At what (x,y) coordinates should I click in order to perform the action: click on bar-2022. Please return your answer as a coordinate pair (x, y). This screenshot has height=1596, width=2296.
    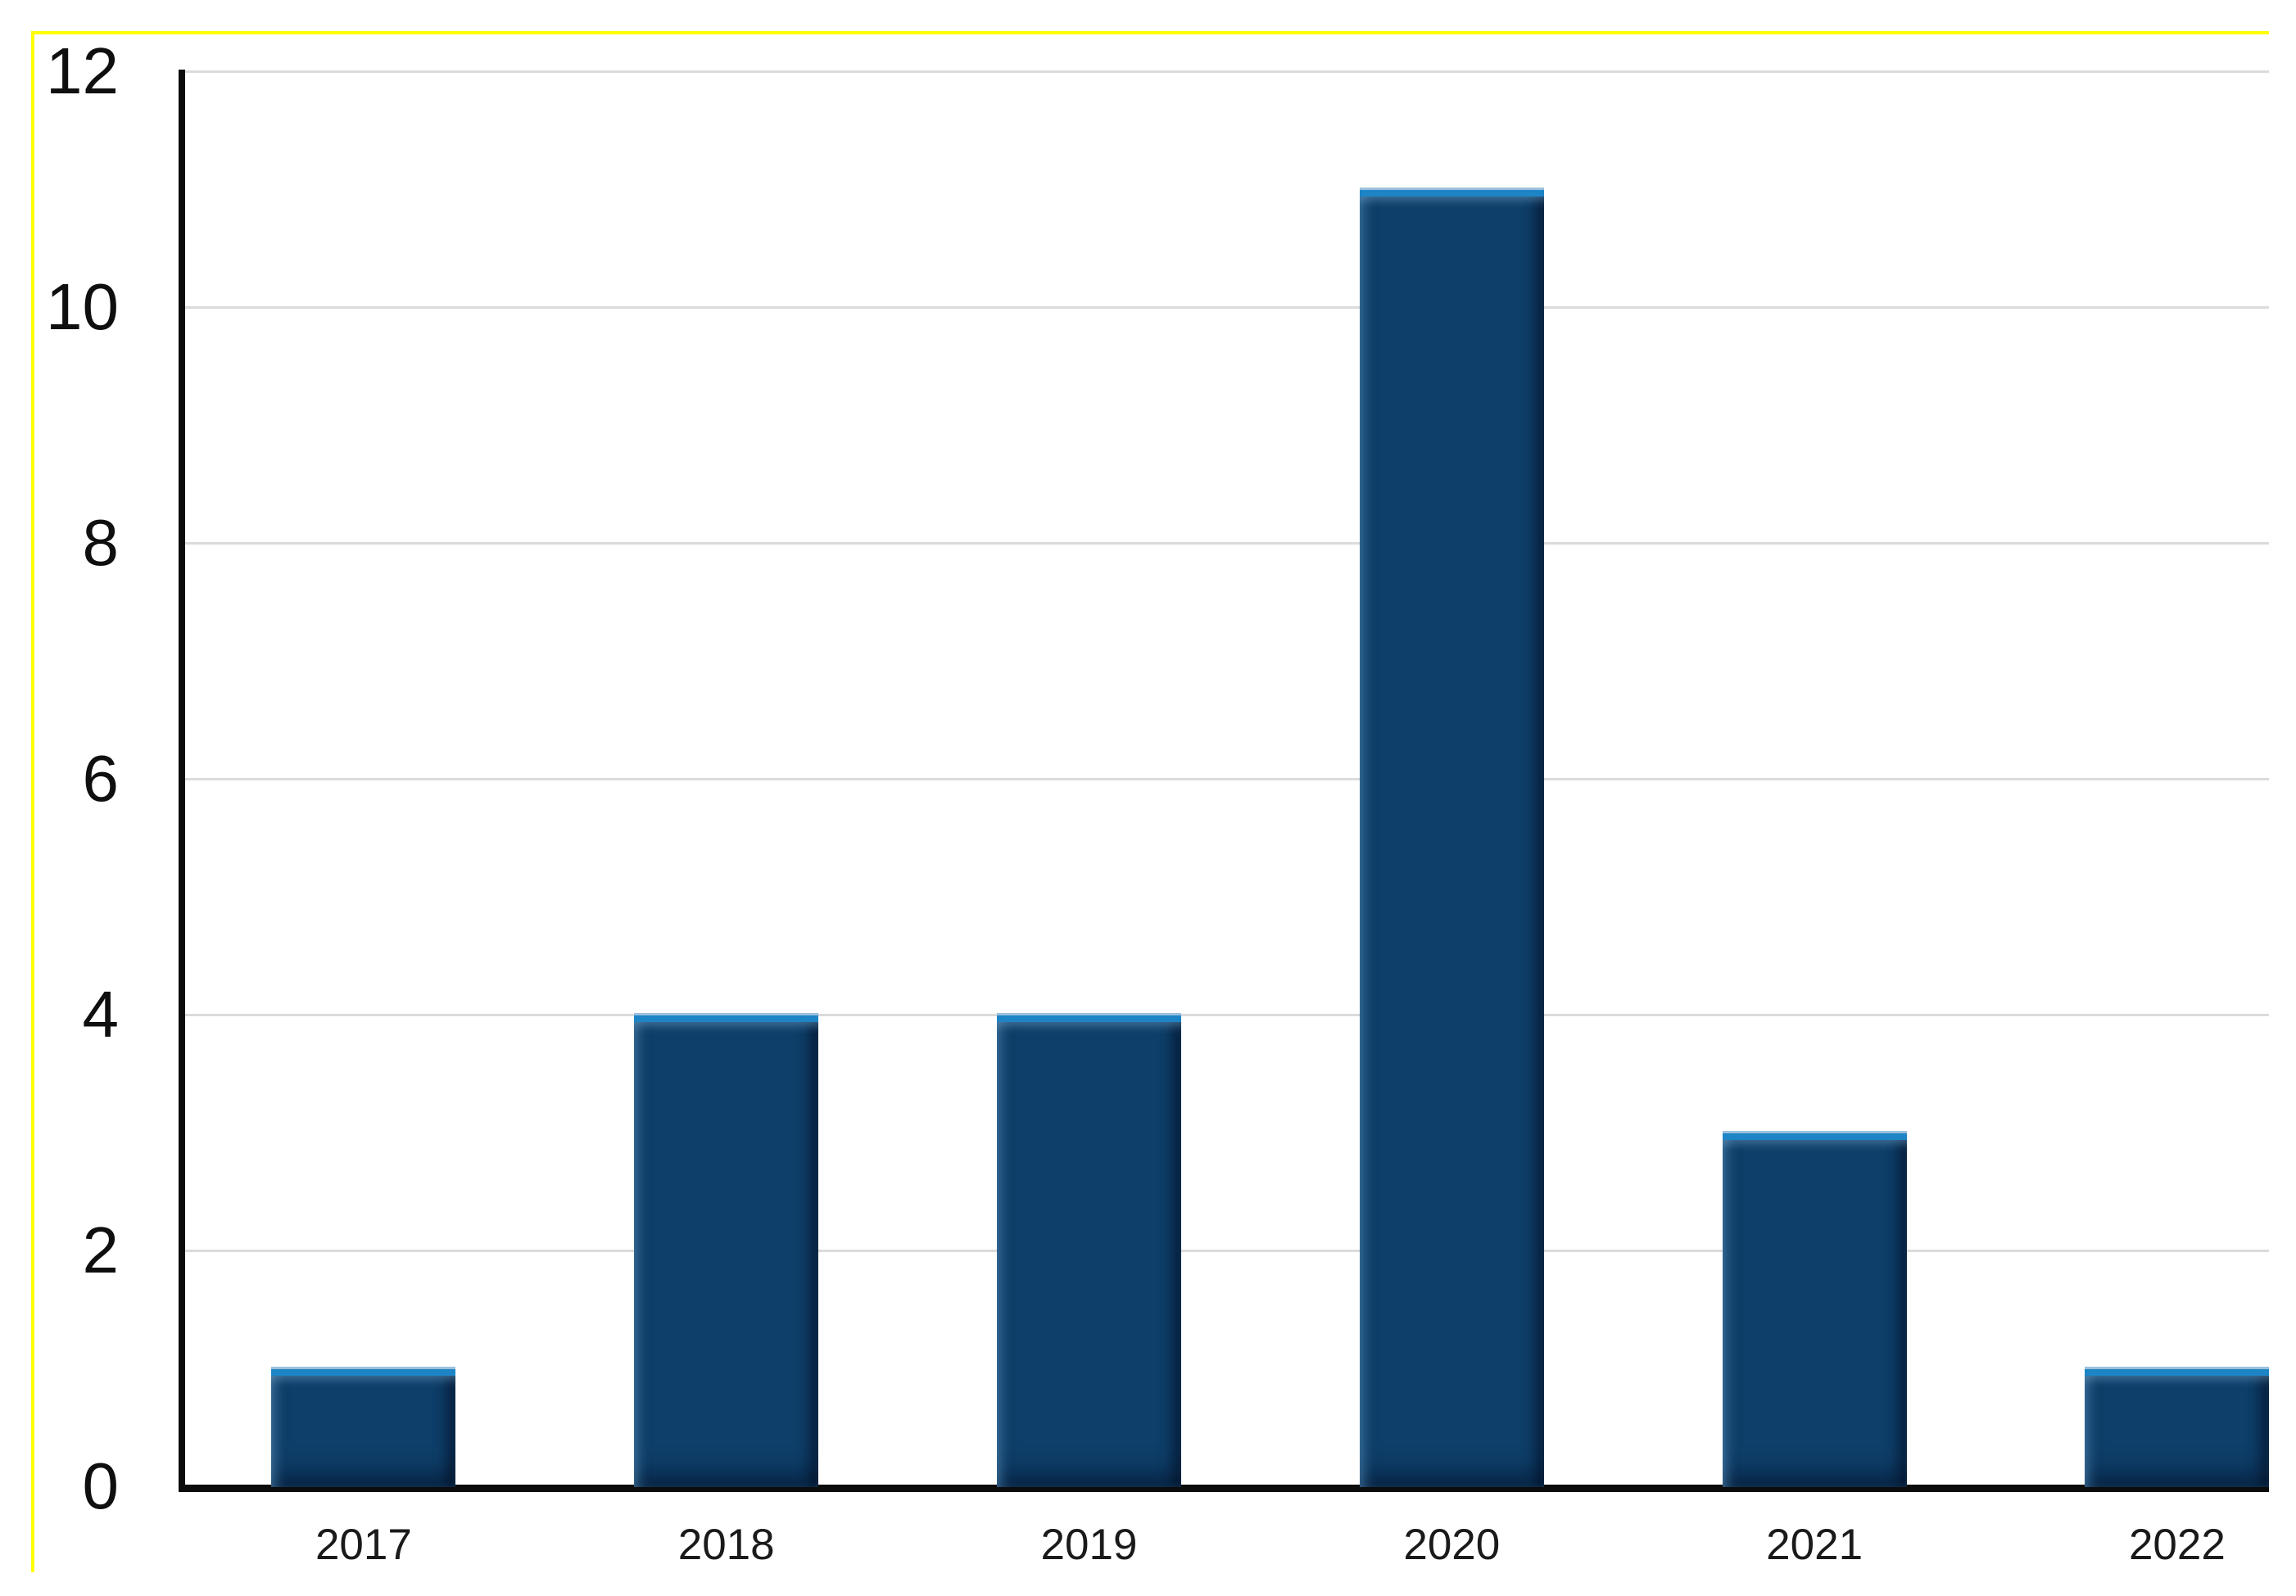
    Looking at the image, I should click on (2177, 1428).